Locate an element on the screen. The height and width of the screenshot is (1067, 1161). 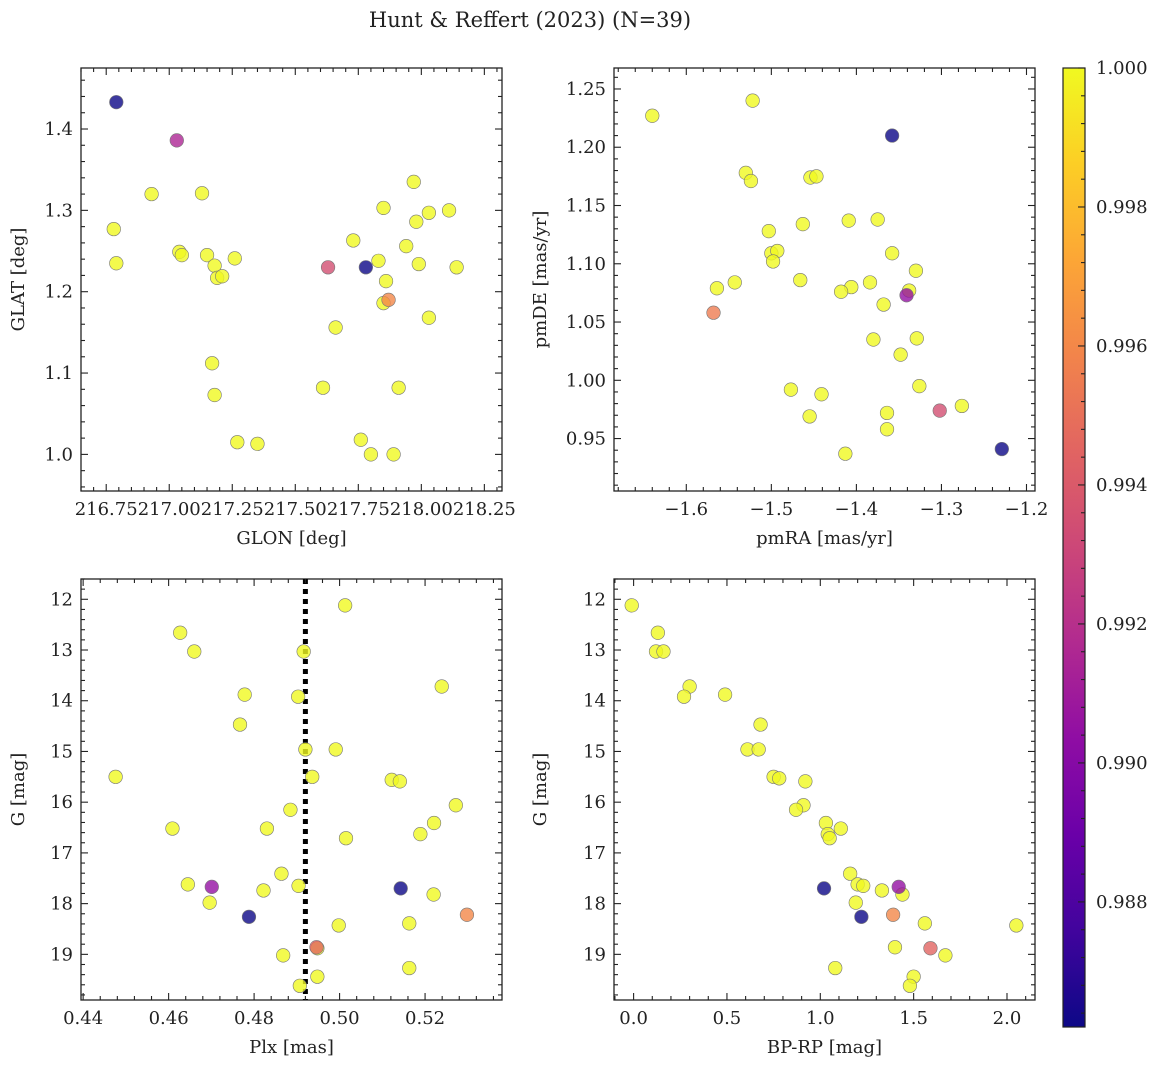
y-tick-label: 1.2 is located at coordinates (58, 292).